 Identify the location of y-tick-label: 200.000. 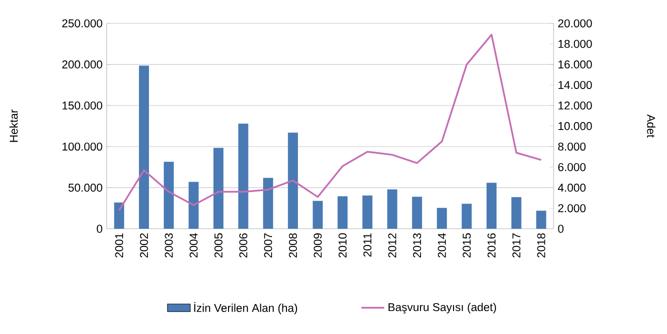
(82, 64).